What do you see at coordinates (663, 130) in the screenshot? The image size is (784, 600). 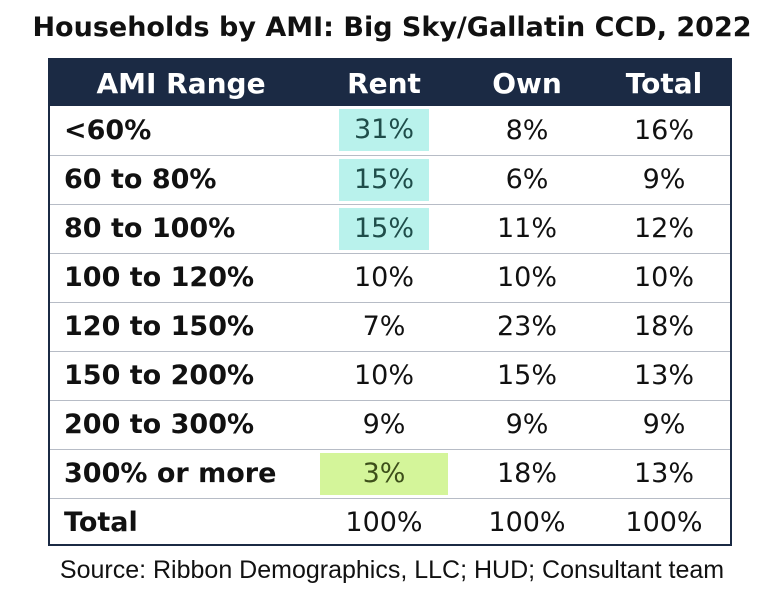 I see `total-cell: 16%` at bounding box center [663, 130].